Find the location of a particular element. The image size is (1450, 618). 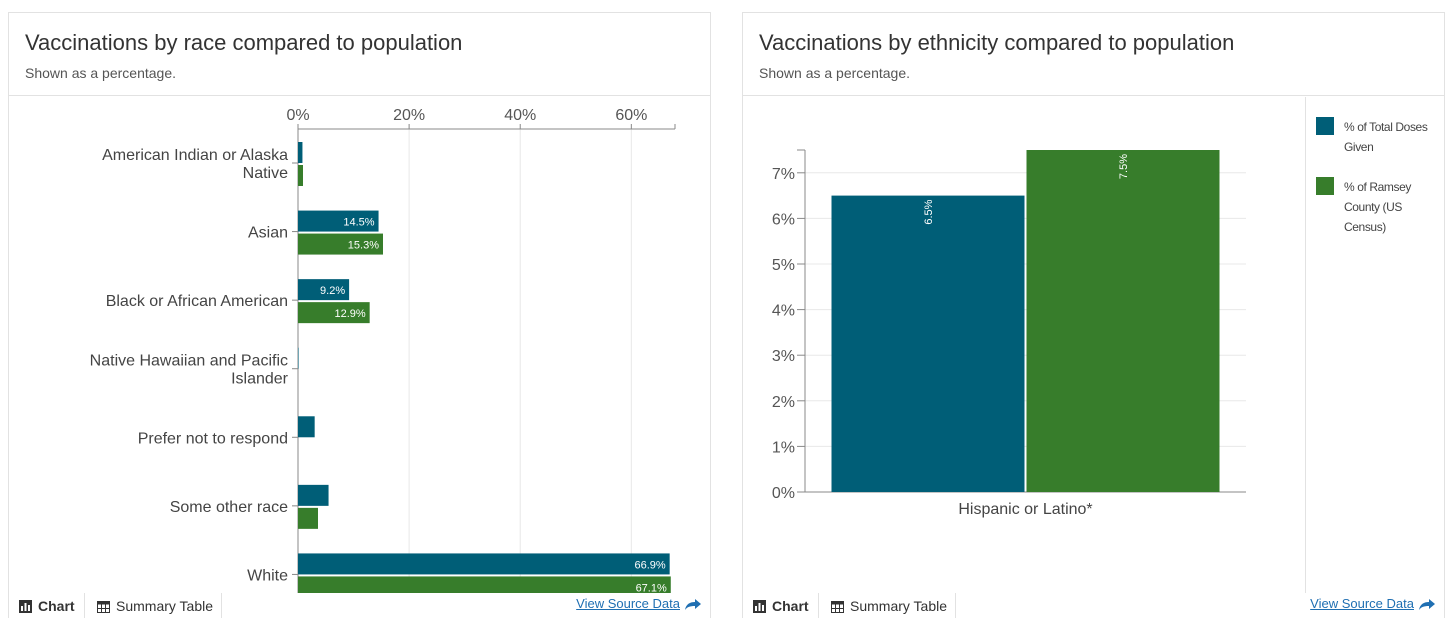

bar-value-label: 7.5% is located at coordinates (1124, 166).